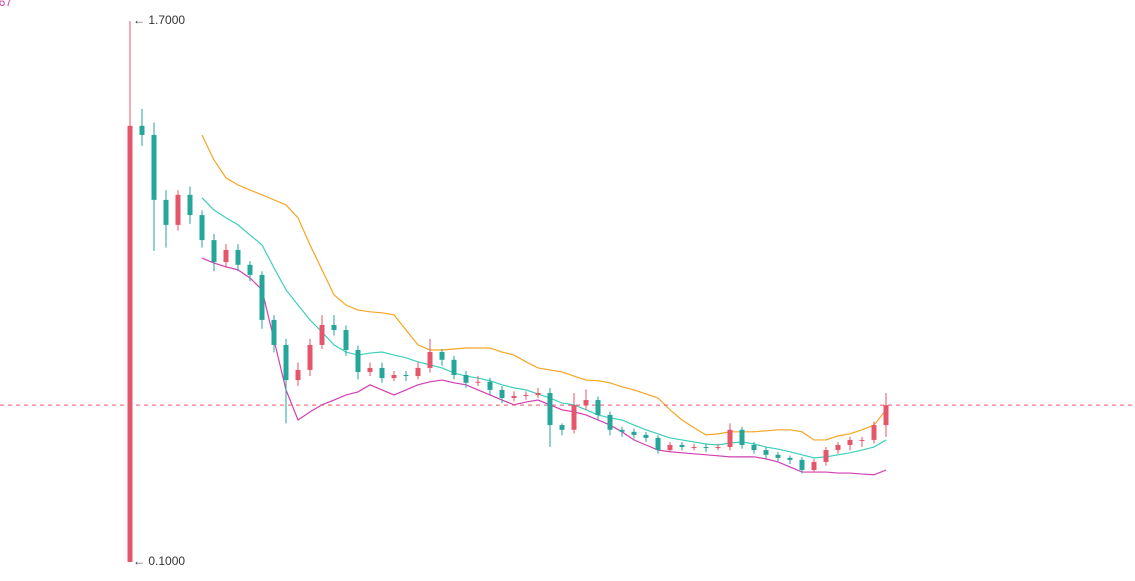 The height and width of the screenshot is (581, 1135). What do you see at coordinates (6, 4) in the screenshot?
I see `corner-text: 767` at bounding box center [6, 4].